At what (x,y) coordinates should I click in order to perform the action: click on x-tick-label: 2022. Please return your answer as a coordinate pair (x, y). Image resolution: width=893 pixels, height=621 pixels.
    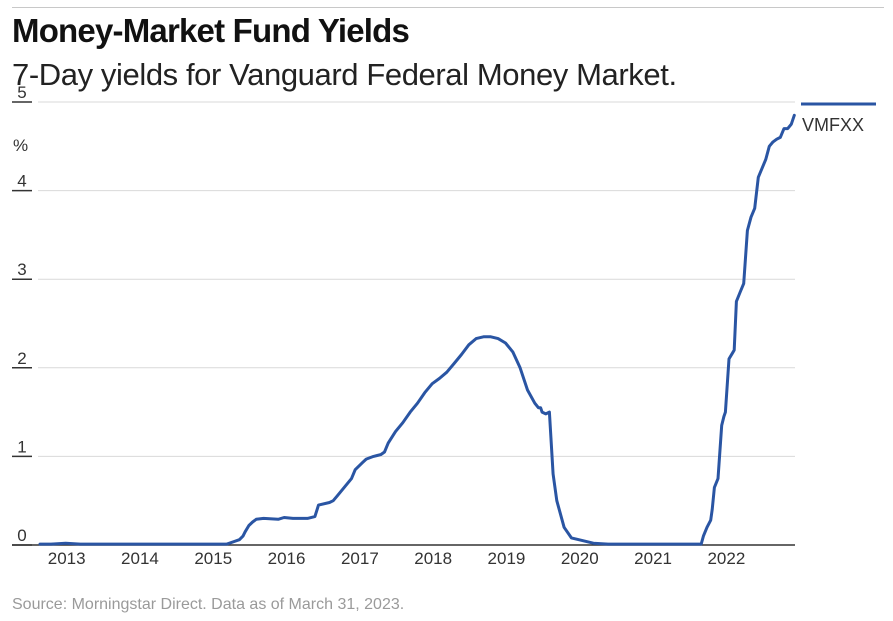
    Looking at the image, I should click on (726, 558).